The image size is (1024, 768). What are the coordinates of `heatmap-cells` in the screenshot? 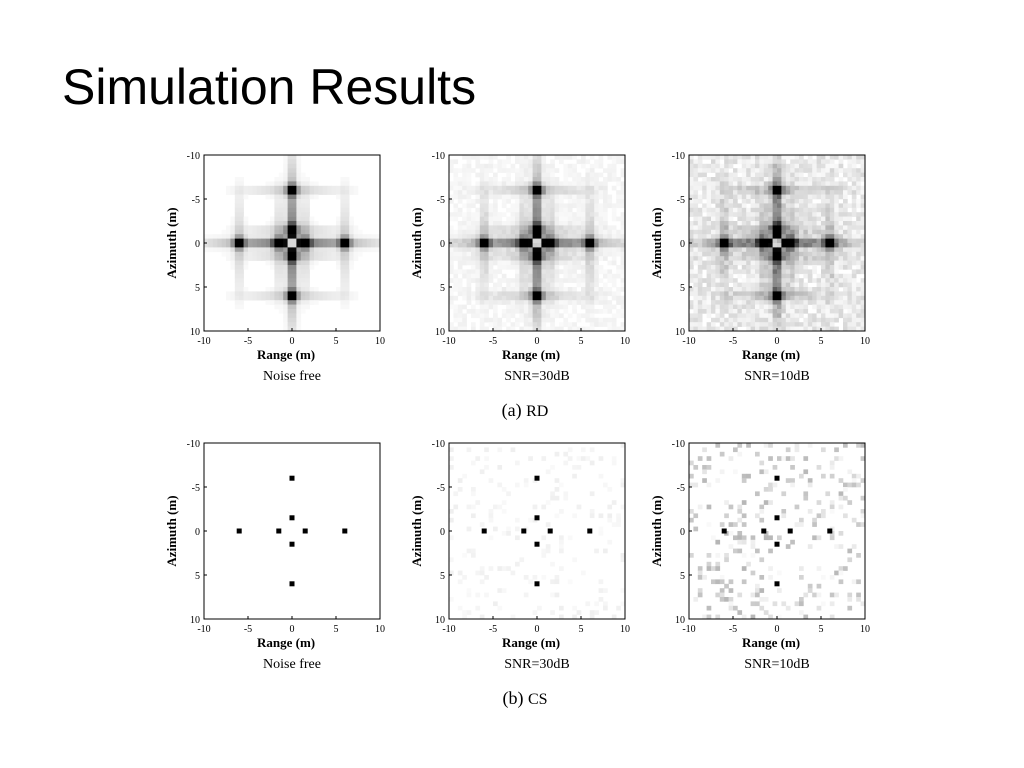 It's located at (537, 531).